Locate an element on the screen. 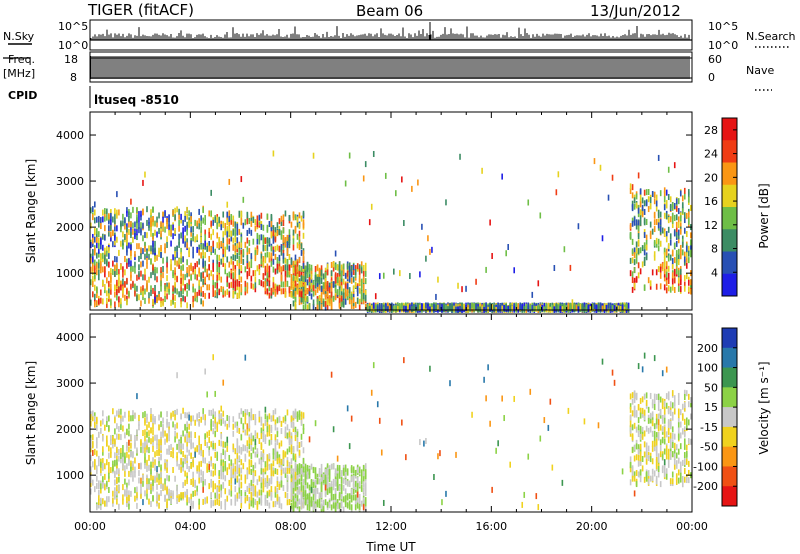  colorbar-segment is located at coordinates (729, 285).